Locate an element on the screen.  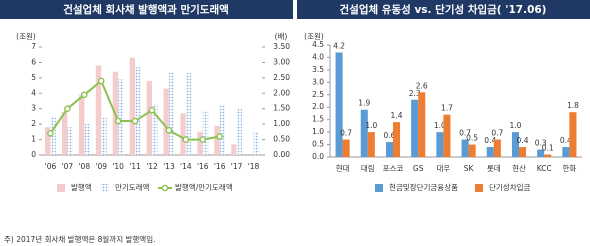
x-tick-label: '10 is located at coordinates (118, 166).